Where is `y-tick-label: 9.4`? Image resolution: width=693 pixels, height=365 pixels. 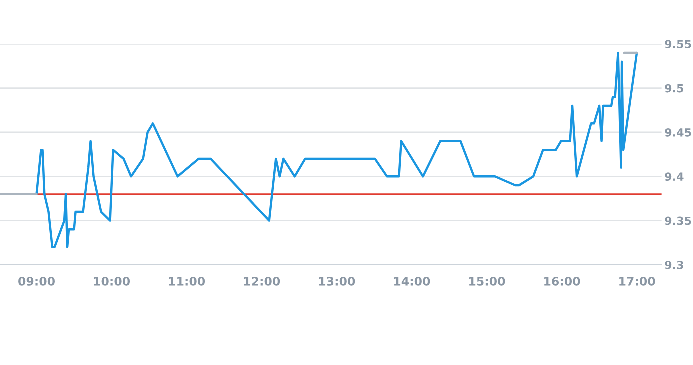
y-tick-label: 9.4 is located at coordinates (674, 177).